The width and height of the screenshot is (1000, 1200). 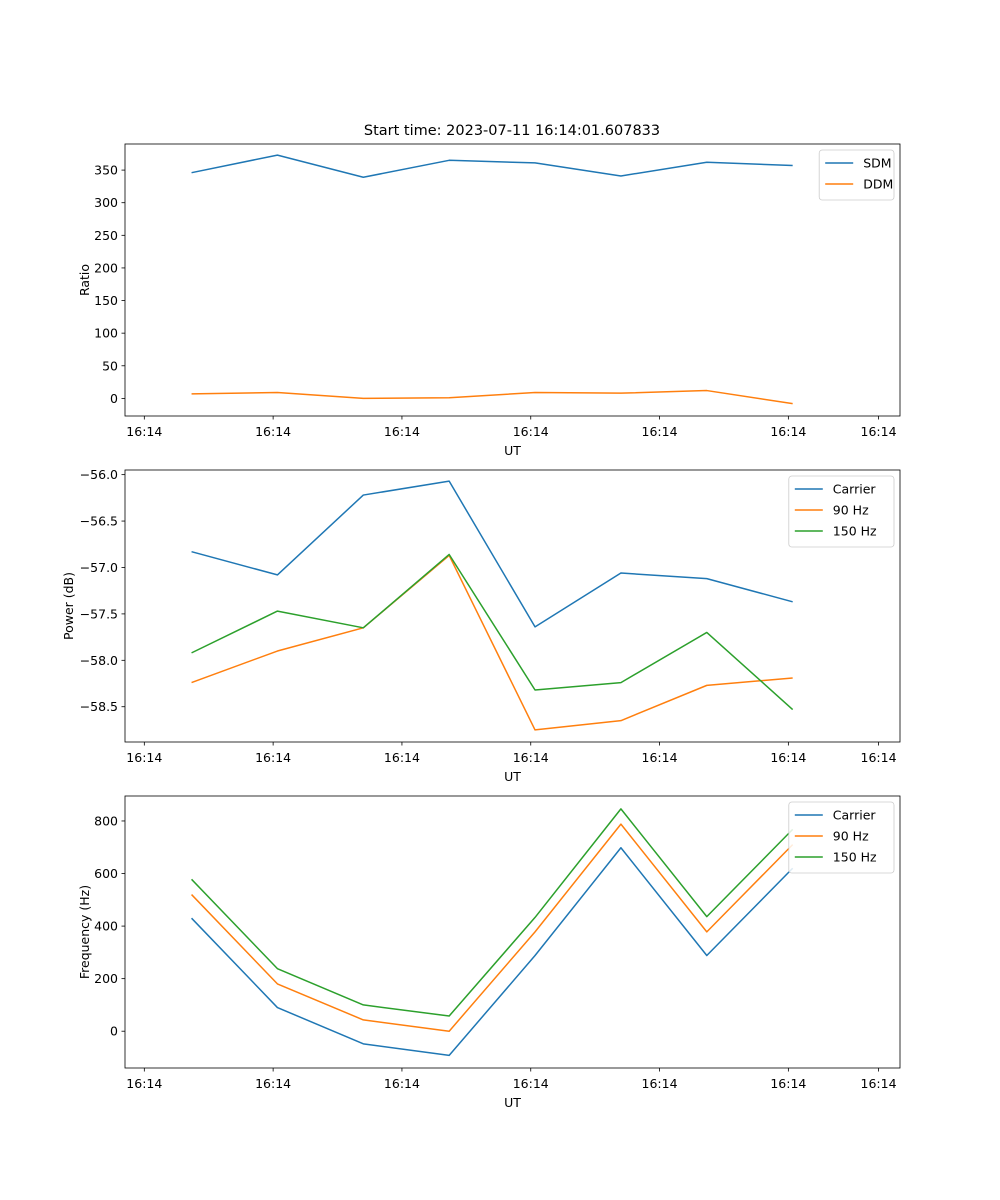 What do you see at coordinates (99, 706) in the screenshot?
I see `y-tick-label: −58.5` at bounding box center [99, 706].